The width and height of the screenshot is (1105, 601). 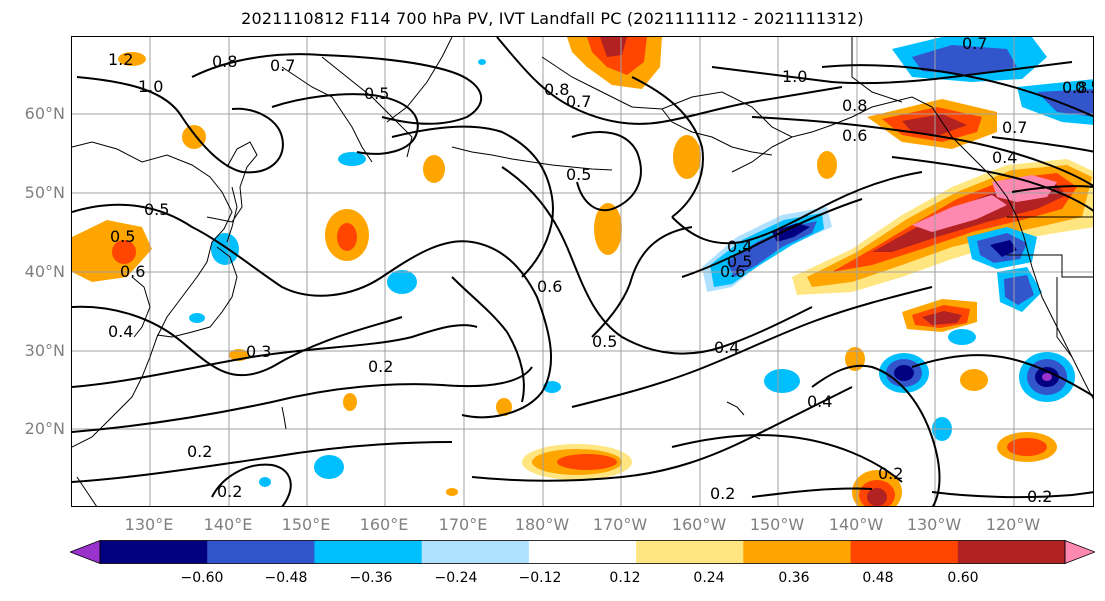 I want to click on colorbar-extend-low, so click(x=85, y=552).